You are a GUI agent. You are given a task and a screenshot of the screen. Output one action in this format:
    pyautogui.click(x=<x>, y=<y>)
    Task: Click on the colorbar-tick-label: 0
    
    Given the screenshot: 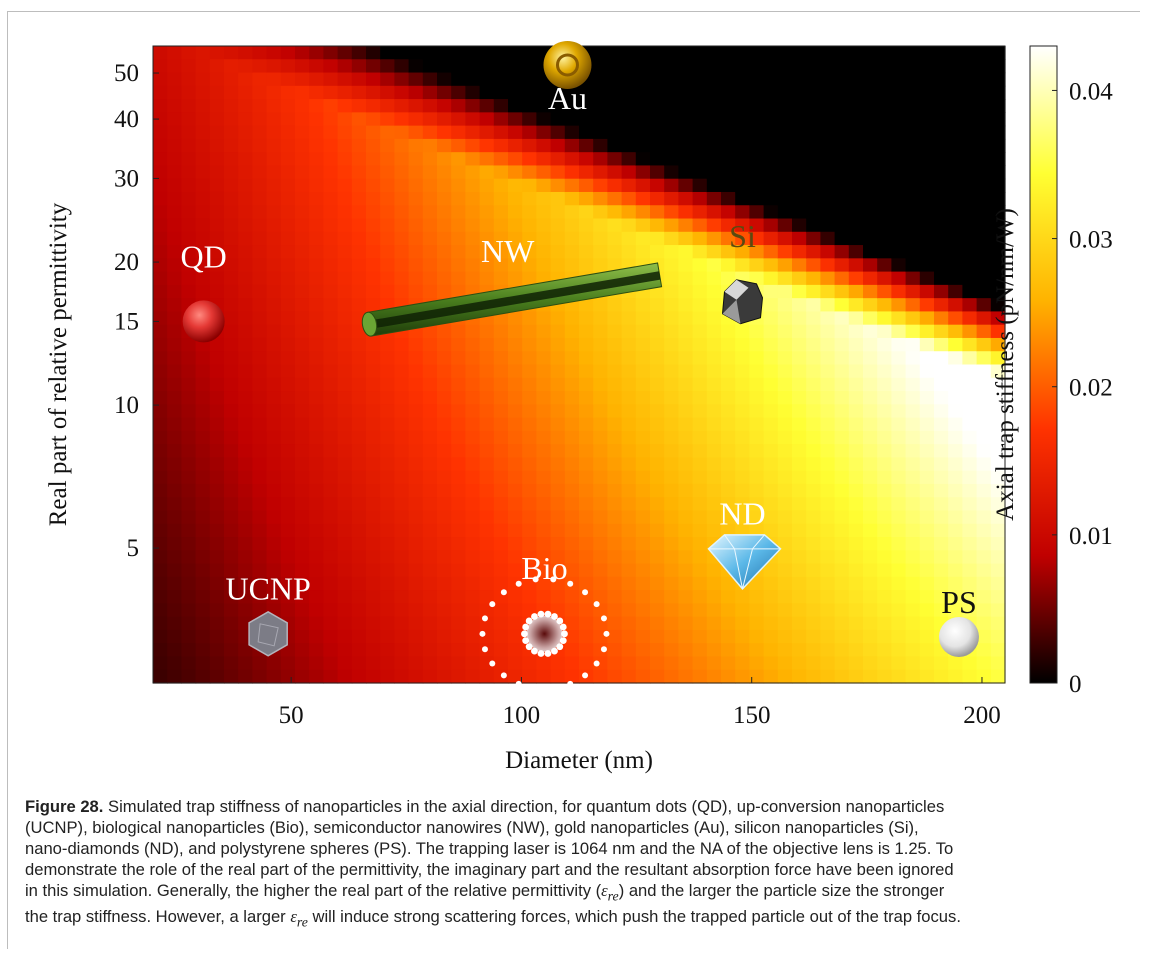 What is the action you would take?
    pyautogui.click(x=1075, y=684)
    